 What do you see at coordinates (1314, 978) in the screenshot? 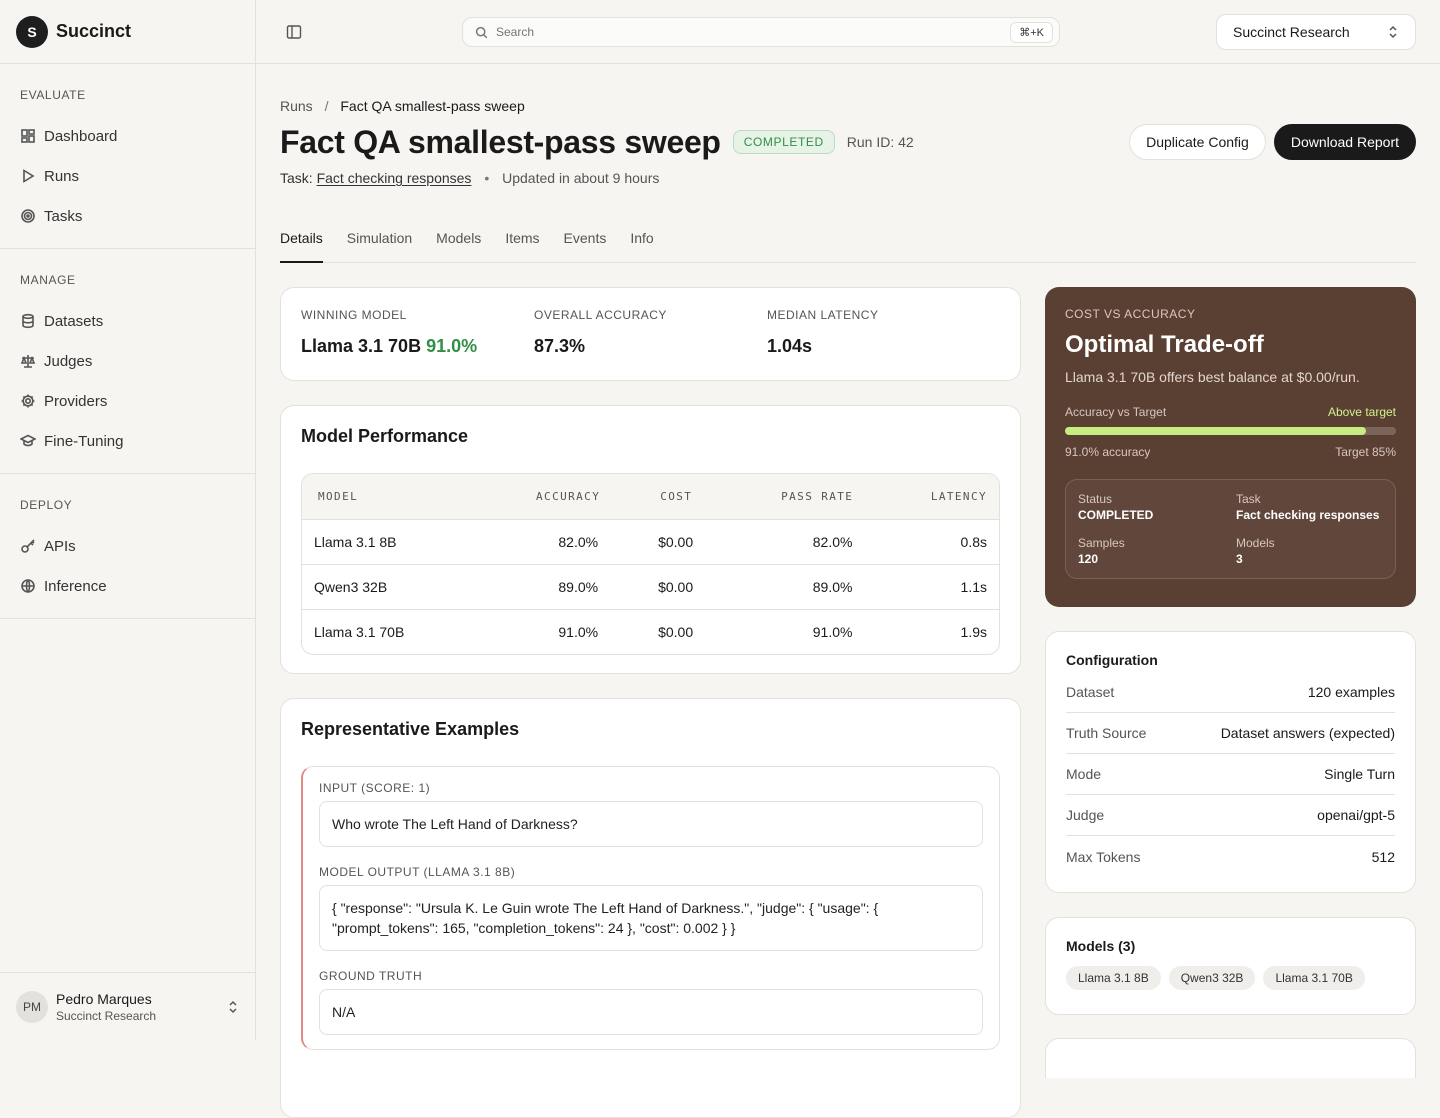
I see `model-chip: Llama 3.1 70B` at bounding box center [1314, 978].